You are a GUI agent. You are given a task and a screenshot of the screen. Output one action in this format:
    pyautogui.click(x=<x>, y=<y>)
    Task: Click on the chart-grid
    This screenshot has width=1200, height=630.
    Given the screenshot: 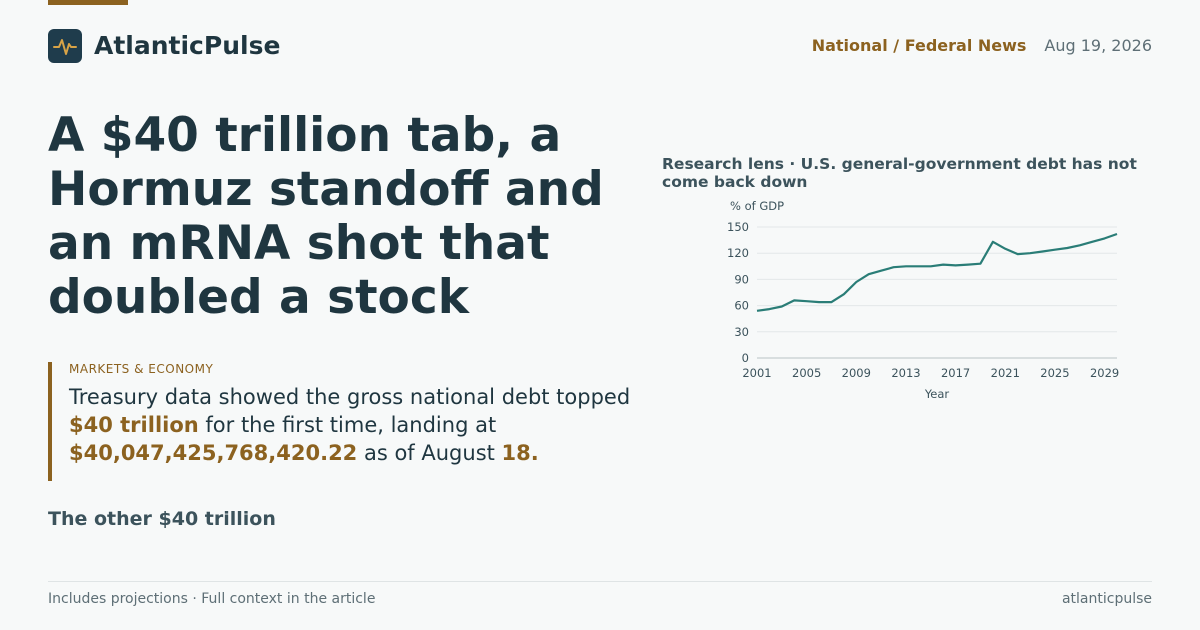 What is the action you would take?
    pyautogui.click(x=937, y=292)
    